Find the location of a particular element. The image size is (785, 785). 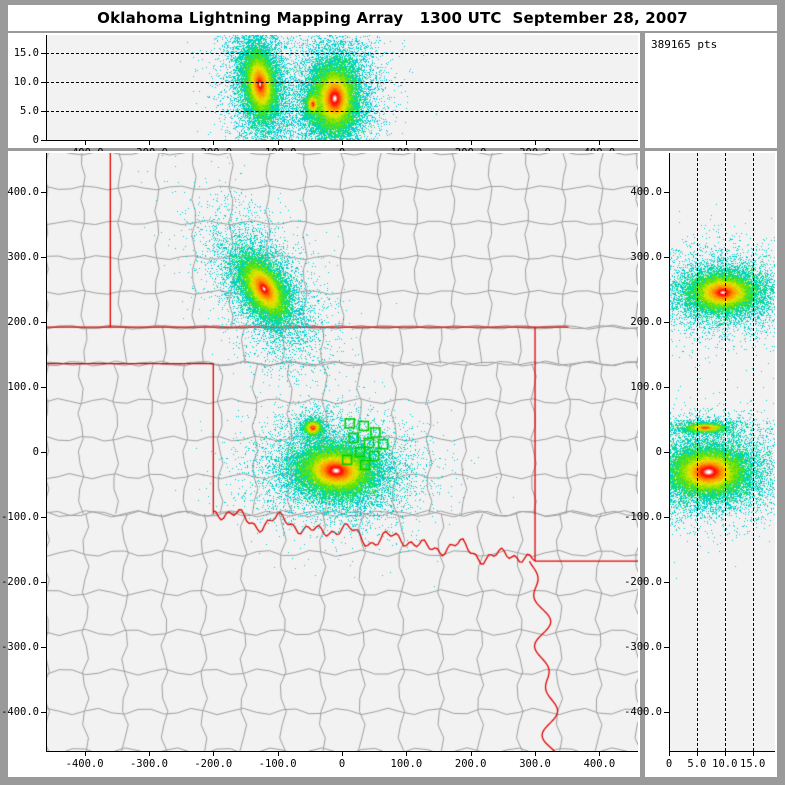

y-tick-label: 5.0 is located at coordinates (29, 110).